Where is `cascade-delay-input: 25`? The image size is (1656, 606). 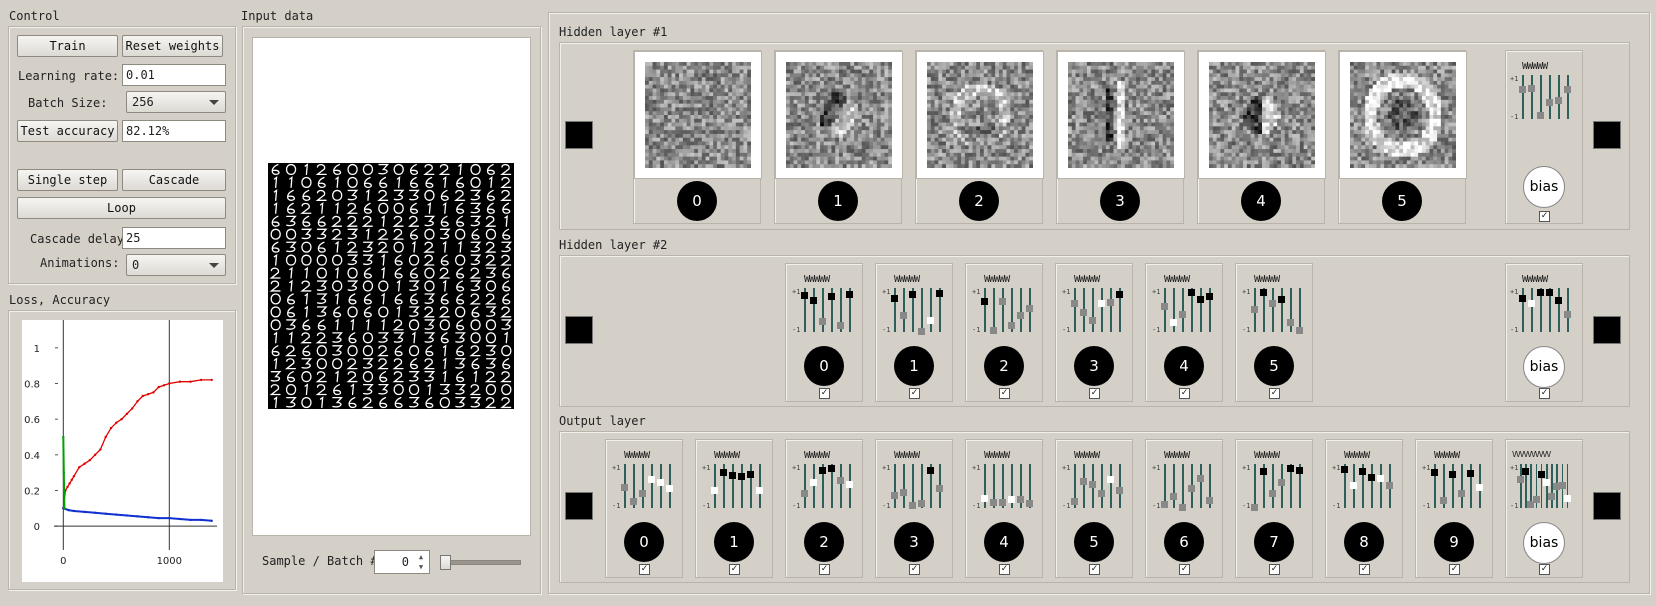 cascade-delay-input: 25 is located at coordinates (174, 238).